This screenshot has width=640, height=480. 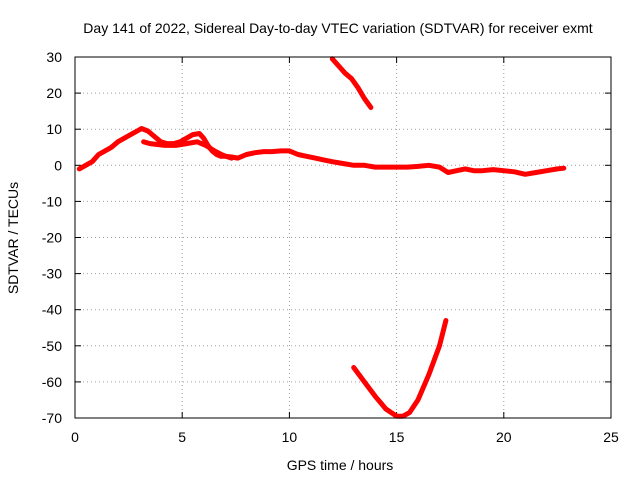 What do you see at coordinates (52, 346) in the screenshot?
I see `y-tick-label: -50` at bounding box center [52, 346].